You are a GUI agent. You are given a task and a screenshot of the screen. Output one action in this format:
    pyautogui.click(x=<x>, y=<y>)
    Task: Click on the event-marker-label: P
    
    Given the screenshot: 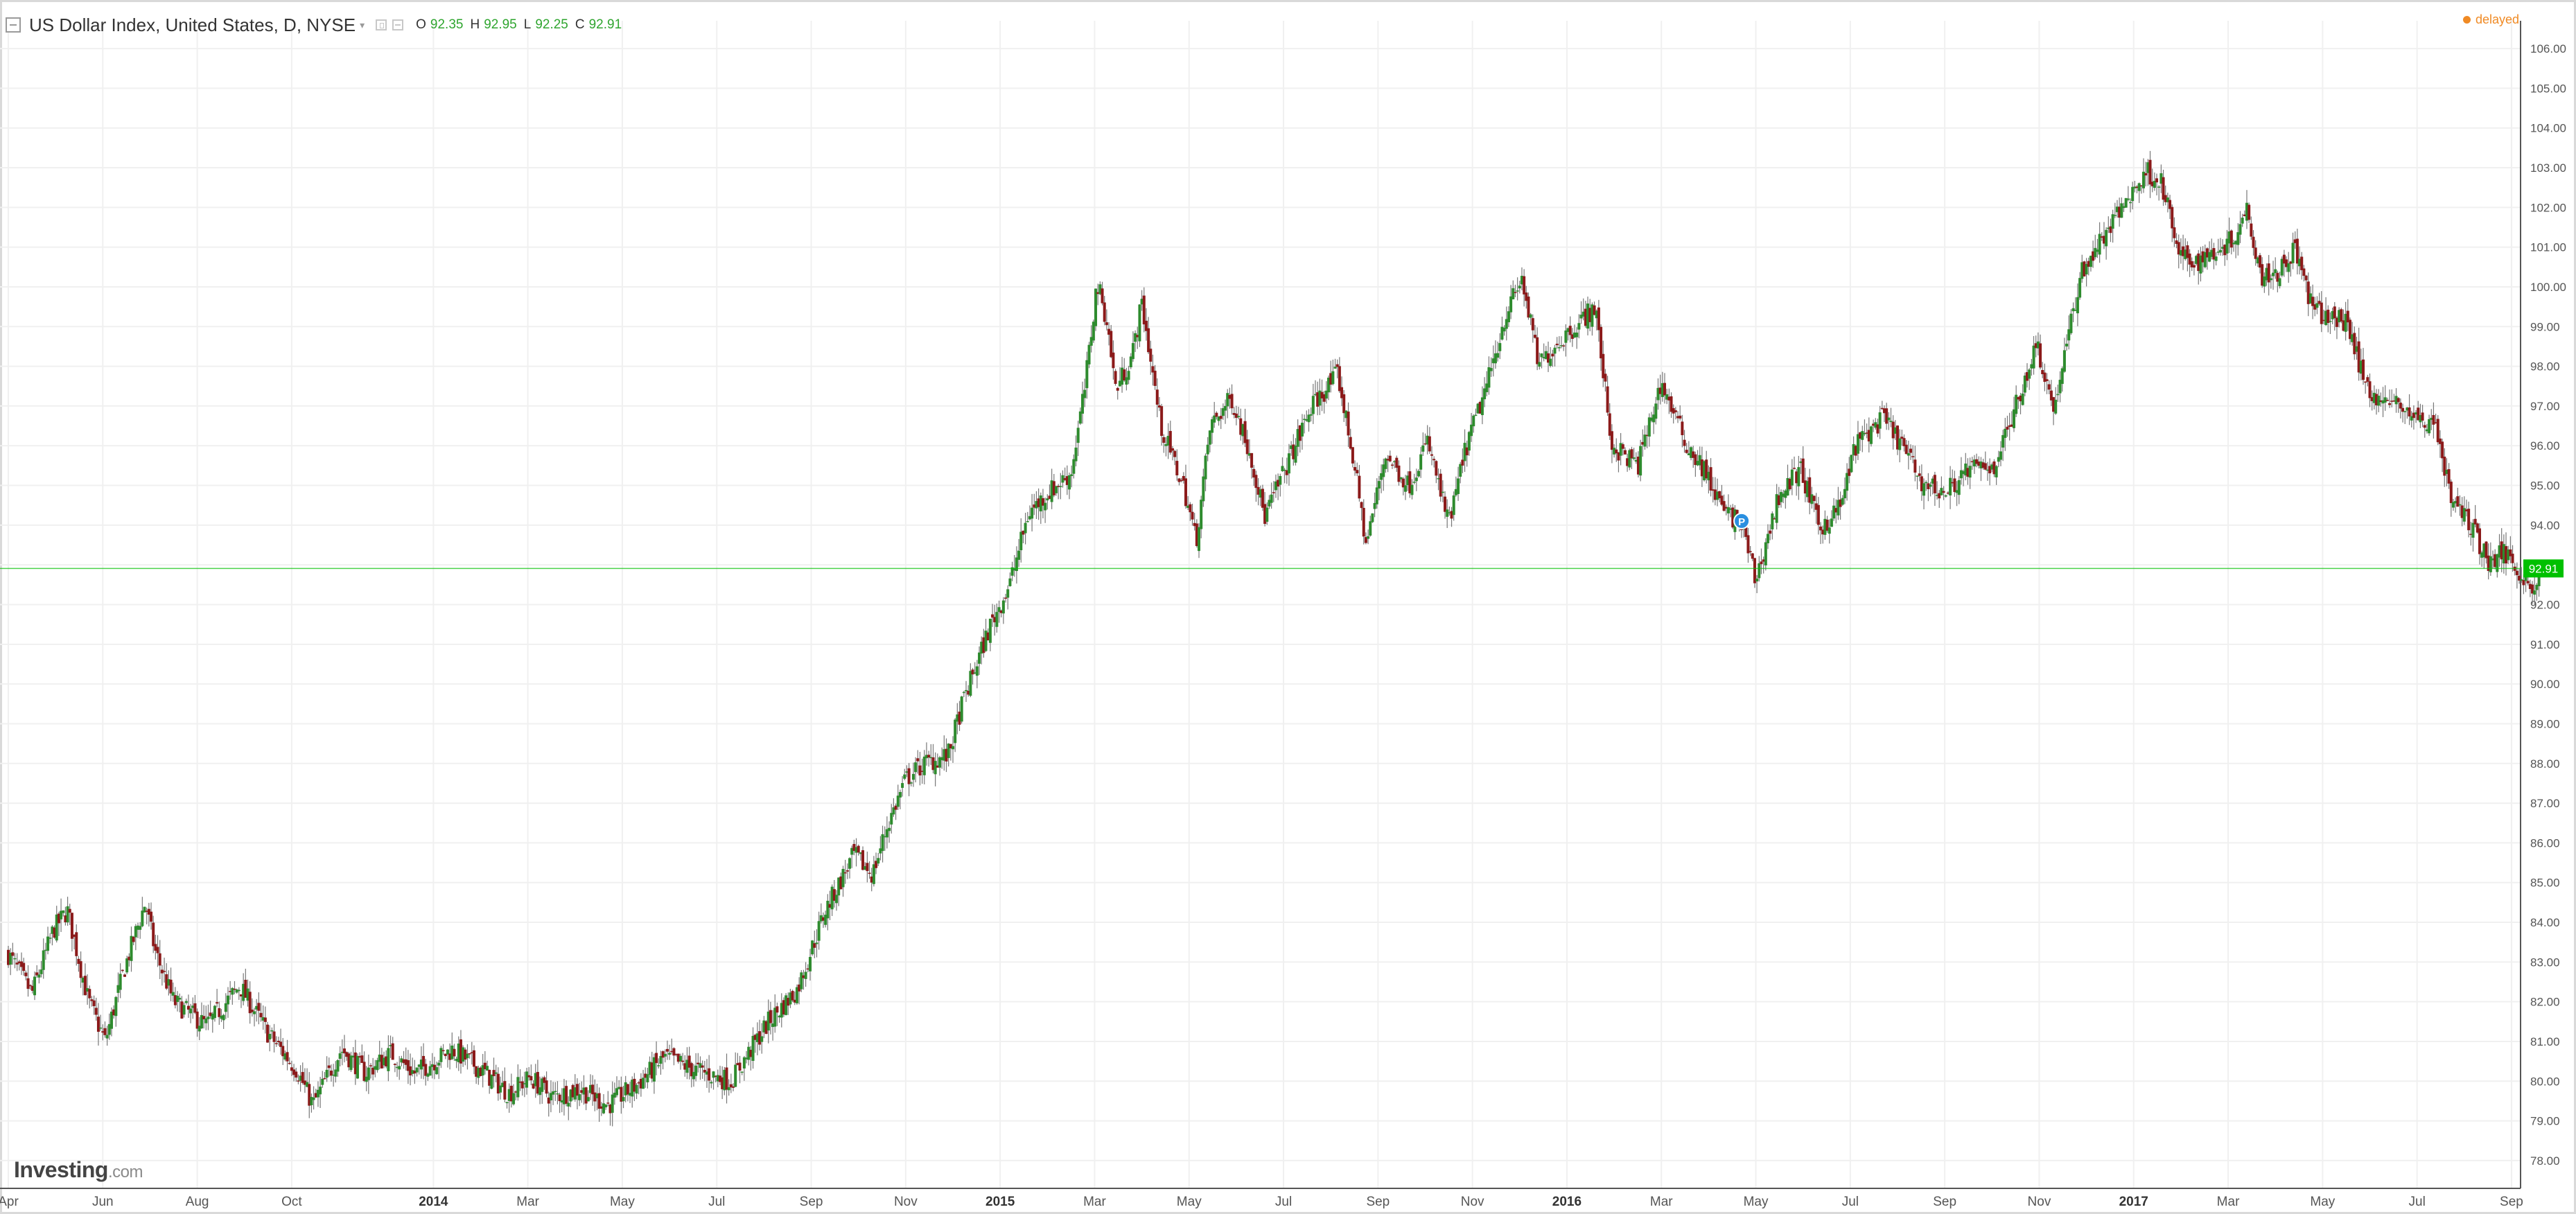 What is the action you would take?
    pyautogui.click(x=1741, y=522)
    